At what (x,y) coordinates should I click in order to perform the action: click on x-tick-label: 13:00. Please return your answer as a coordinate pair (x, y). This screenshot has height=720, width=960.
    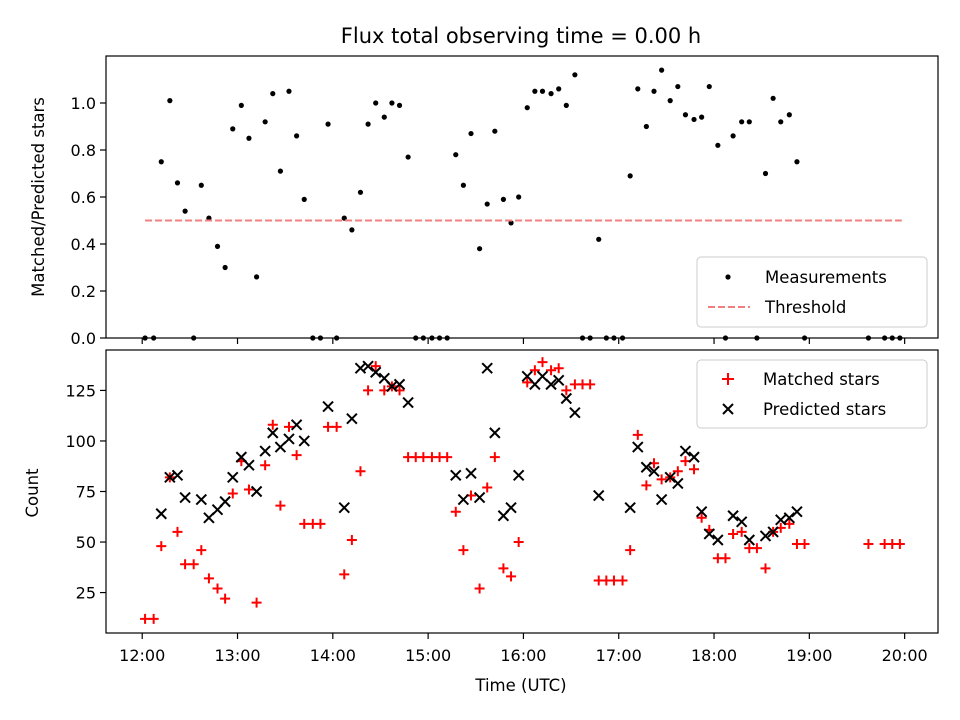
    Looking at the image, I should click on (237, 655).